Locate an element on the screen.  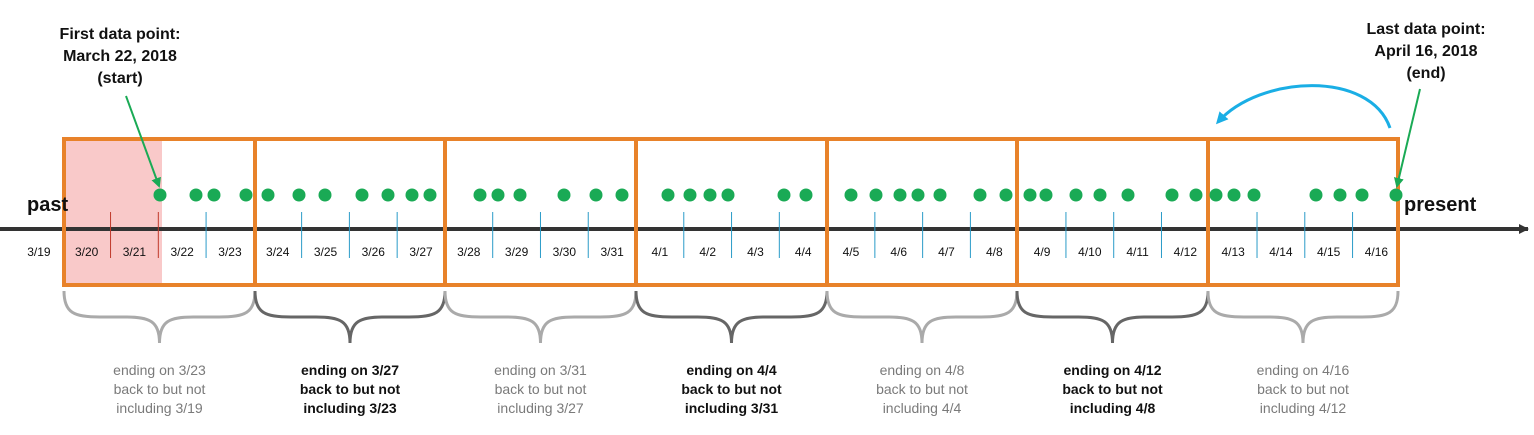
start-annotation: First data point: March 22, 2018 (start) is located at coordinates (120, 107).